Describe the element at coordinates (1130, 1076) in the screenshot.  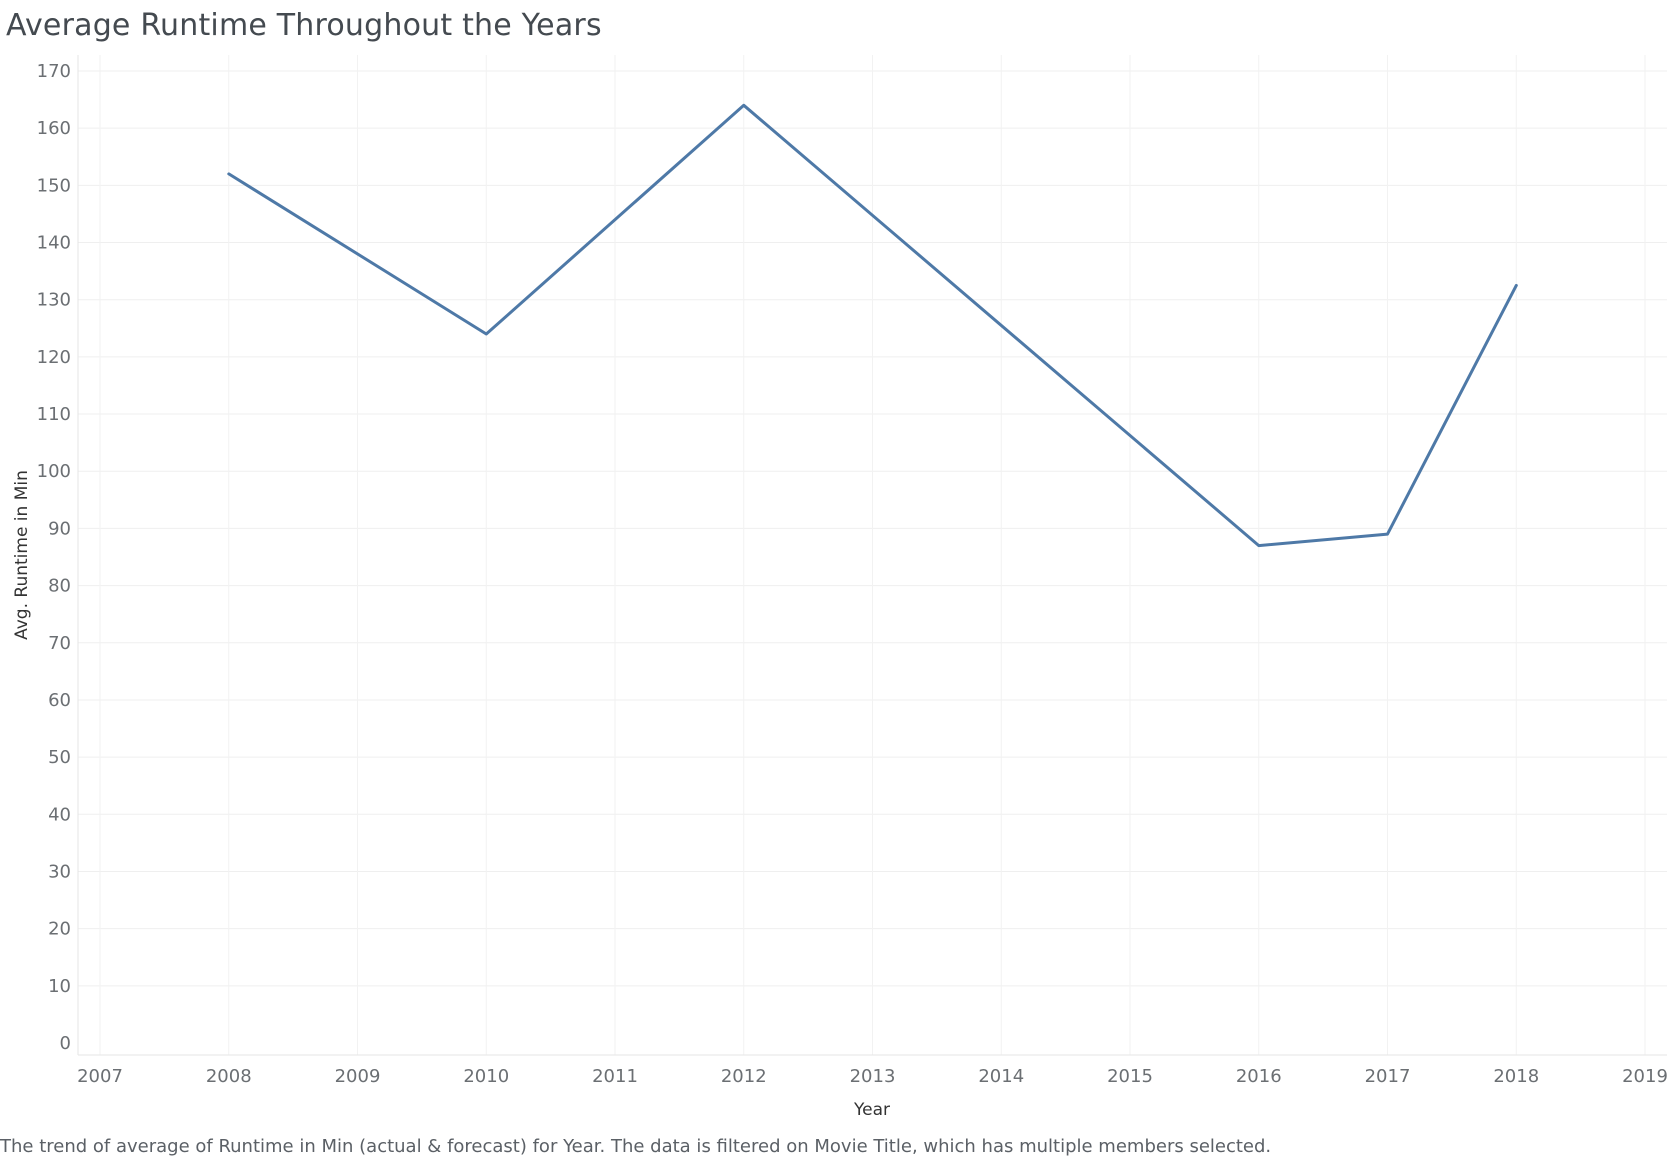
I see `x-tick-label: 2015` at that location.